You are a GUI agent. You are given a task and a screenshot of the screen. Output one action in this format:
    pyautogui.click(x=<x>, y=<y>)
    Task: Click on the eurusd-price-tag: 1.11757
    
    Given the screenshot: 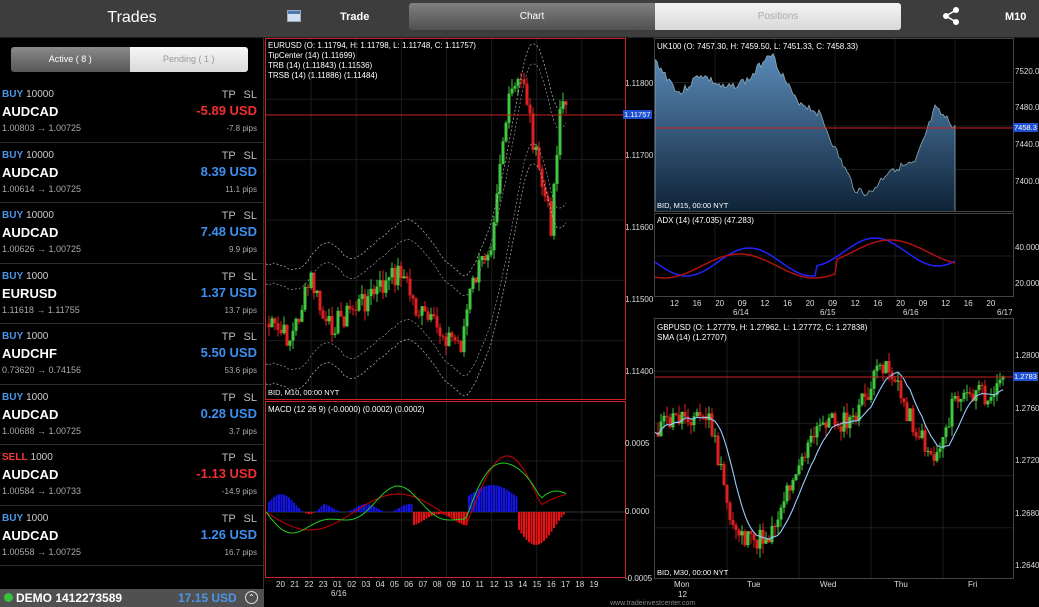 What is the action you would take?
    pyautogui.click(x=637, y=114)
    